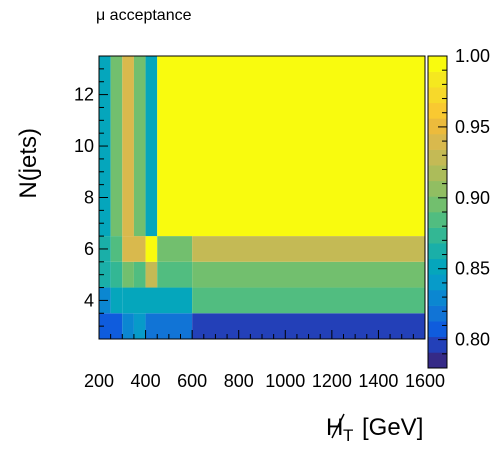  I want to click on z-tick-label: 0.80, so click(472, 340).